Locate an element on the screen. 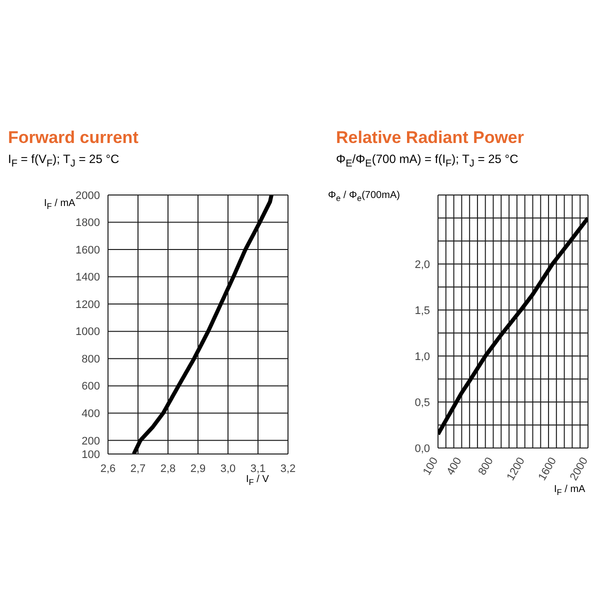  y-tick-label: 1800 is located at coordinates (88, 223).